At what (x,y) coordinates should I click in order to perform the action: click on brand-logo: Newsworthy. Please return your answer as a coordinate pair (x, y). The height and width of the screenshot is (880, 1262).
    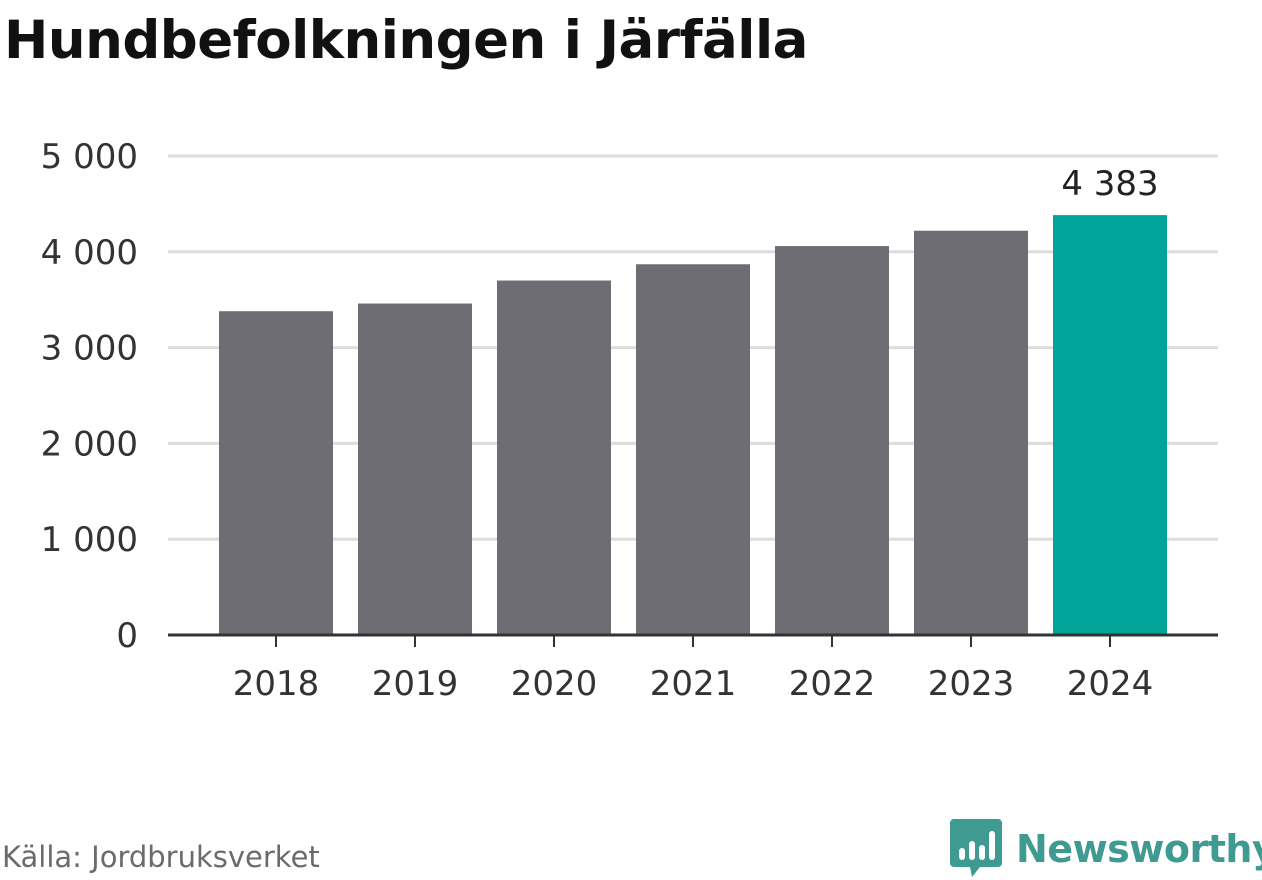
    Looking at the image, I should click on (1106, 849).